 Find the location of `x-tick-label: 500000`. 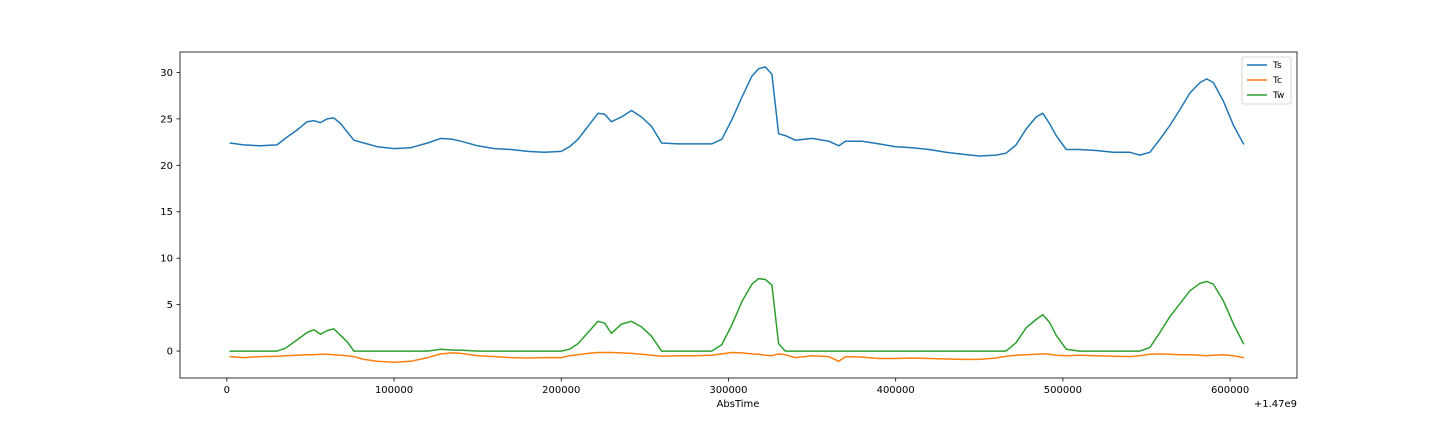

x-tick-label: 500000 is located at coordinates (1063, 390).